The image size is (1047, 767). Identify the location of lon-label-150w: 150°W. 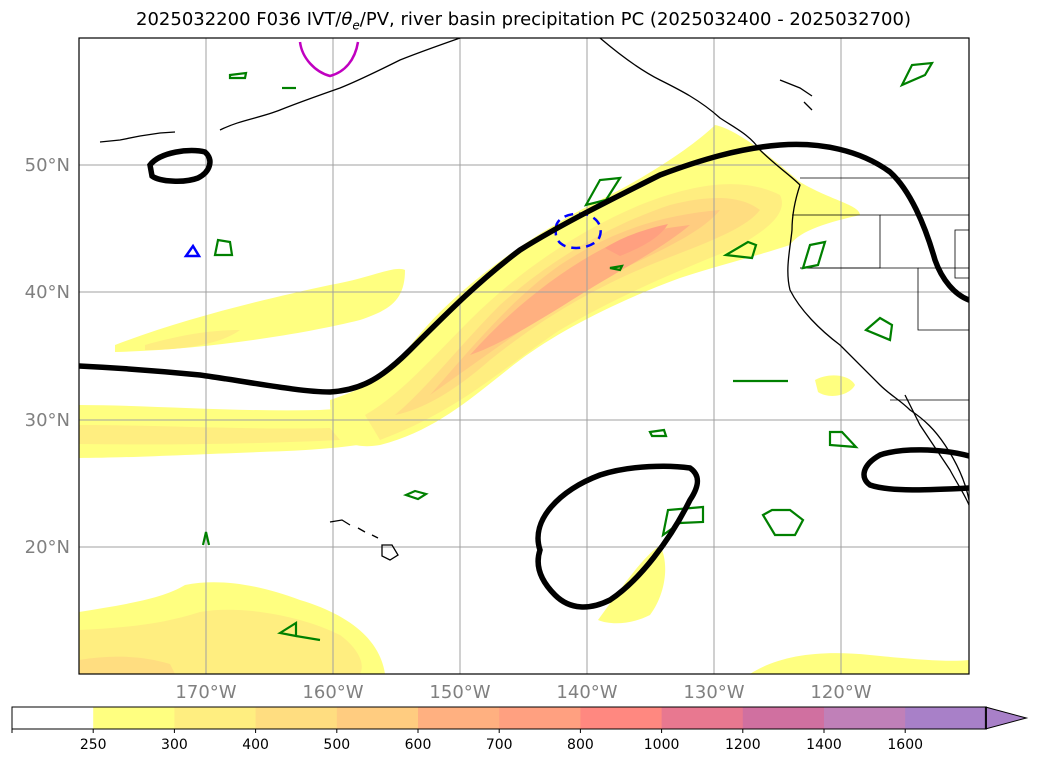
(459, 692).